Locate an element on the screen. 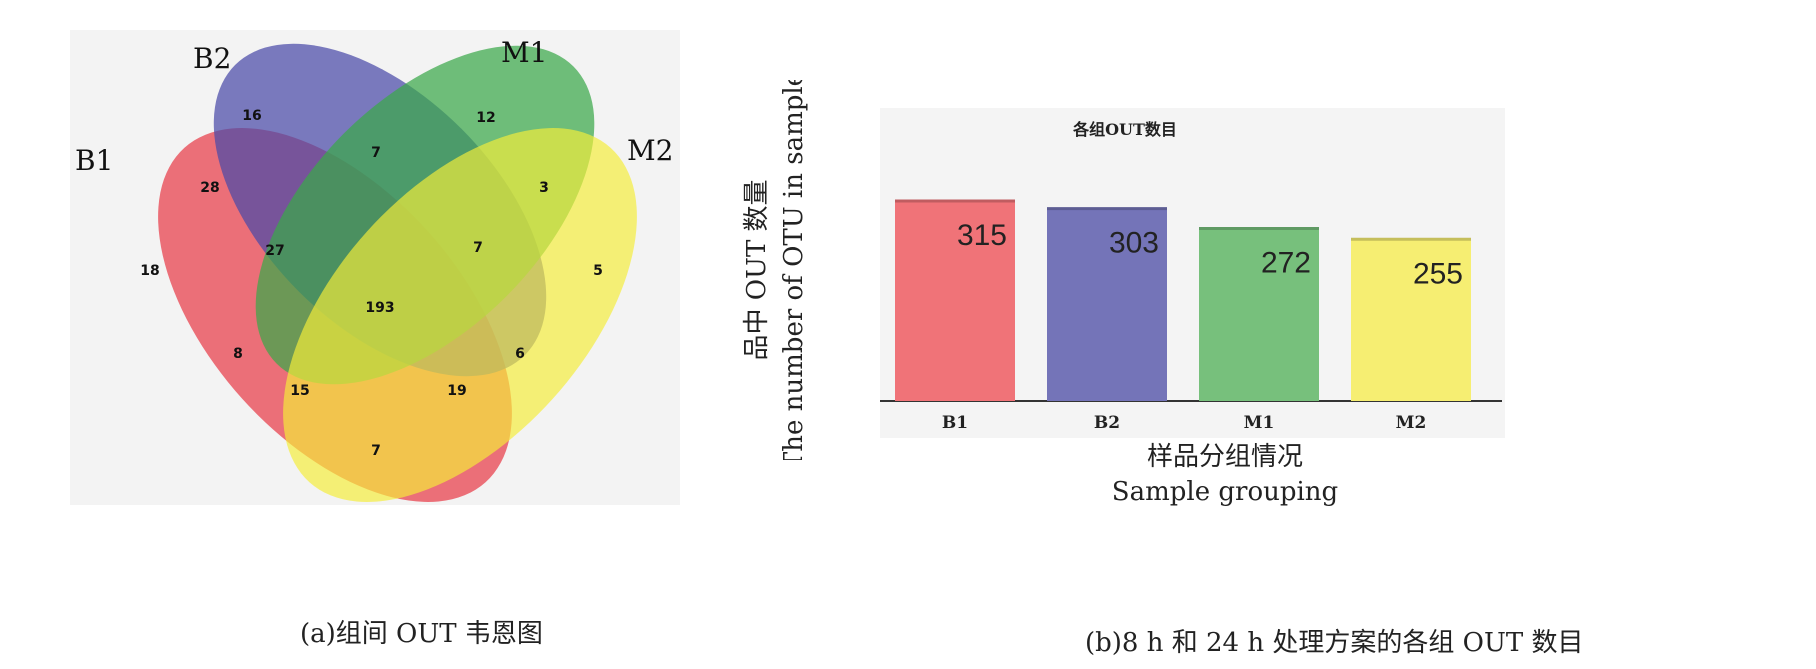  bars: 315 303 272 255 is located at coordinates (1183, 300).